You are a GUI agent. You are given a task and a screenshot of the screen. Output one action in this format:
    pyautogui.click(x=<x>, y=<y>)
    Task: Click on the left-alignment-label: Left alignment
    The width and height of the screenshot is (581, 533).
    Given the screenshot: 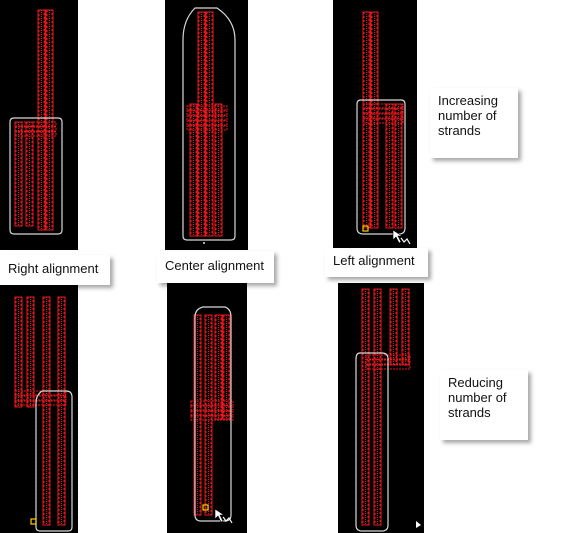 What is the action you would take?
    pyautogui.click(x=376, y=262)
    